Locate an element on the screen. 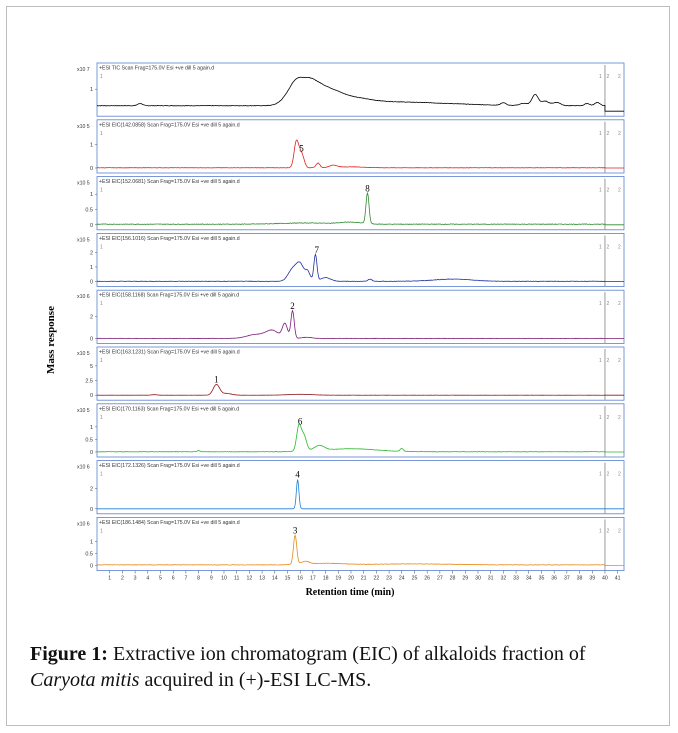 This screenshot has height=733, width=678. x-tick-label: 30 is located at coordinates (478, 579).